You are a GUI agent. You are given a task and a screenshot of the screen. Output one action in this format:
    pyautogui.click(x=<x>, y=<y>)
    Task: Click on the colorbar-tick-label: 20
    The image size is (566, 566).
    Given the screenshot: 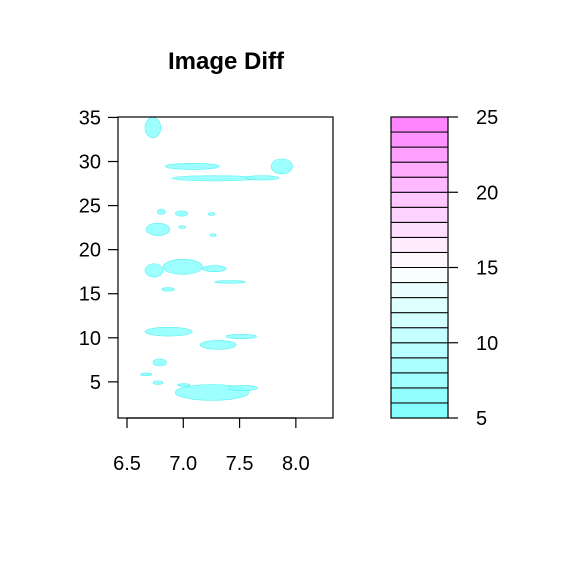 What is the action you would take?
    pyautogui.click(x=487, y=193)
    